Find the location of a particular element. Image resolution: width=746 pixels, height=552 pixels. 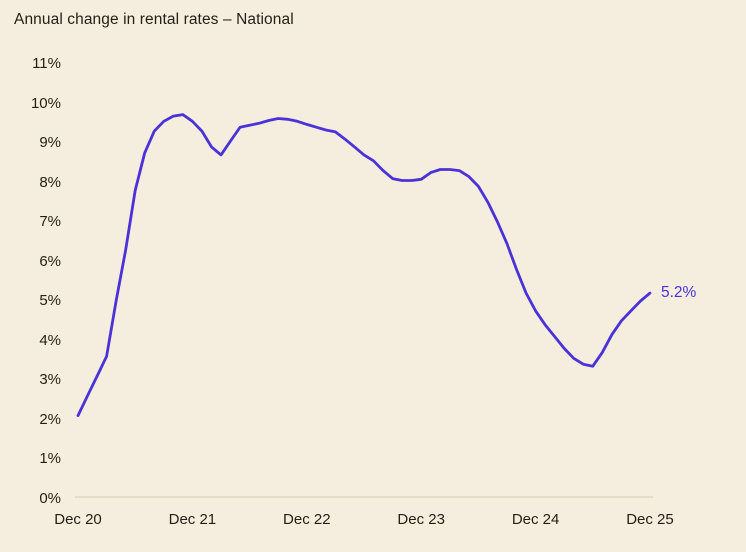

chart-title: Annual change in rental rates – National is located at coordinates (154, 19).